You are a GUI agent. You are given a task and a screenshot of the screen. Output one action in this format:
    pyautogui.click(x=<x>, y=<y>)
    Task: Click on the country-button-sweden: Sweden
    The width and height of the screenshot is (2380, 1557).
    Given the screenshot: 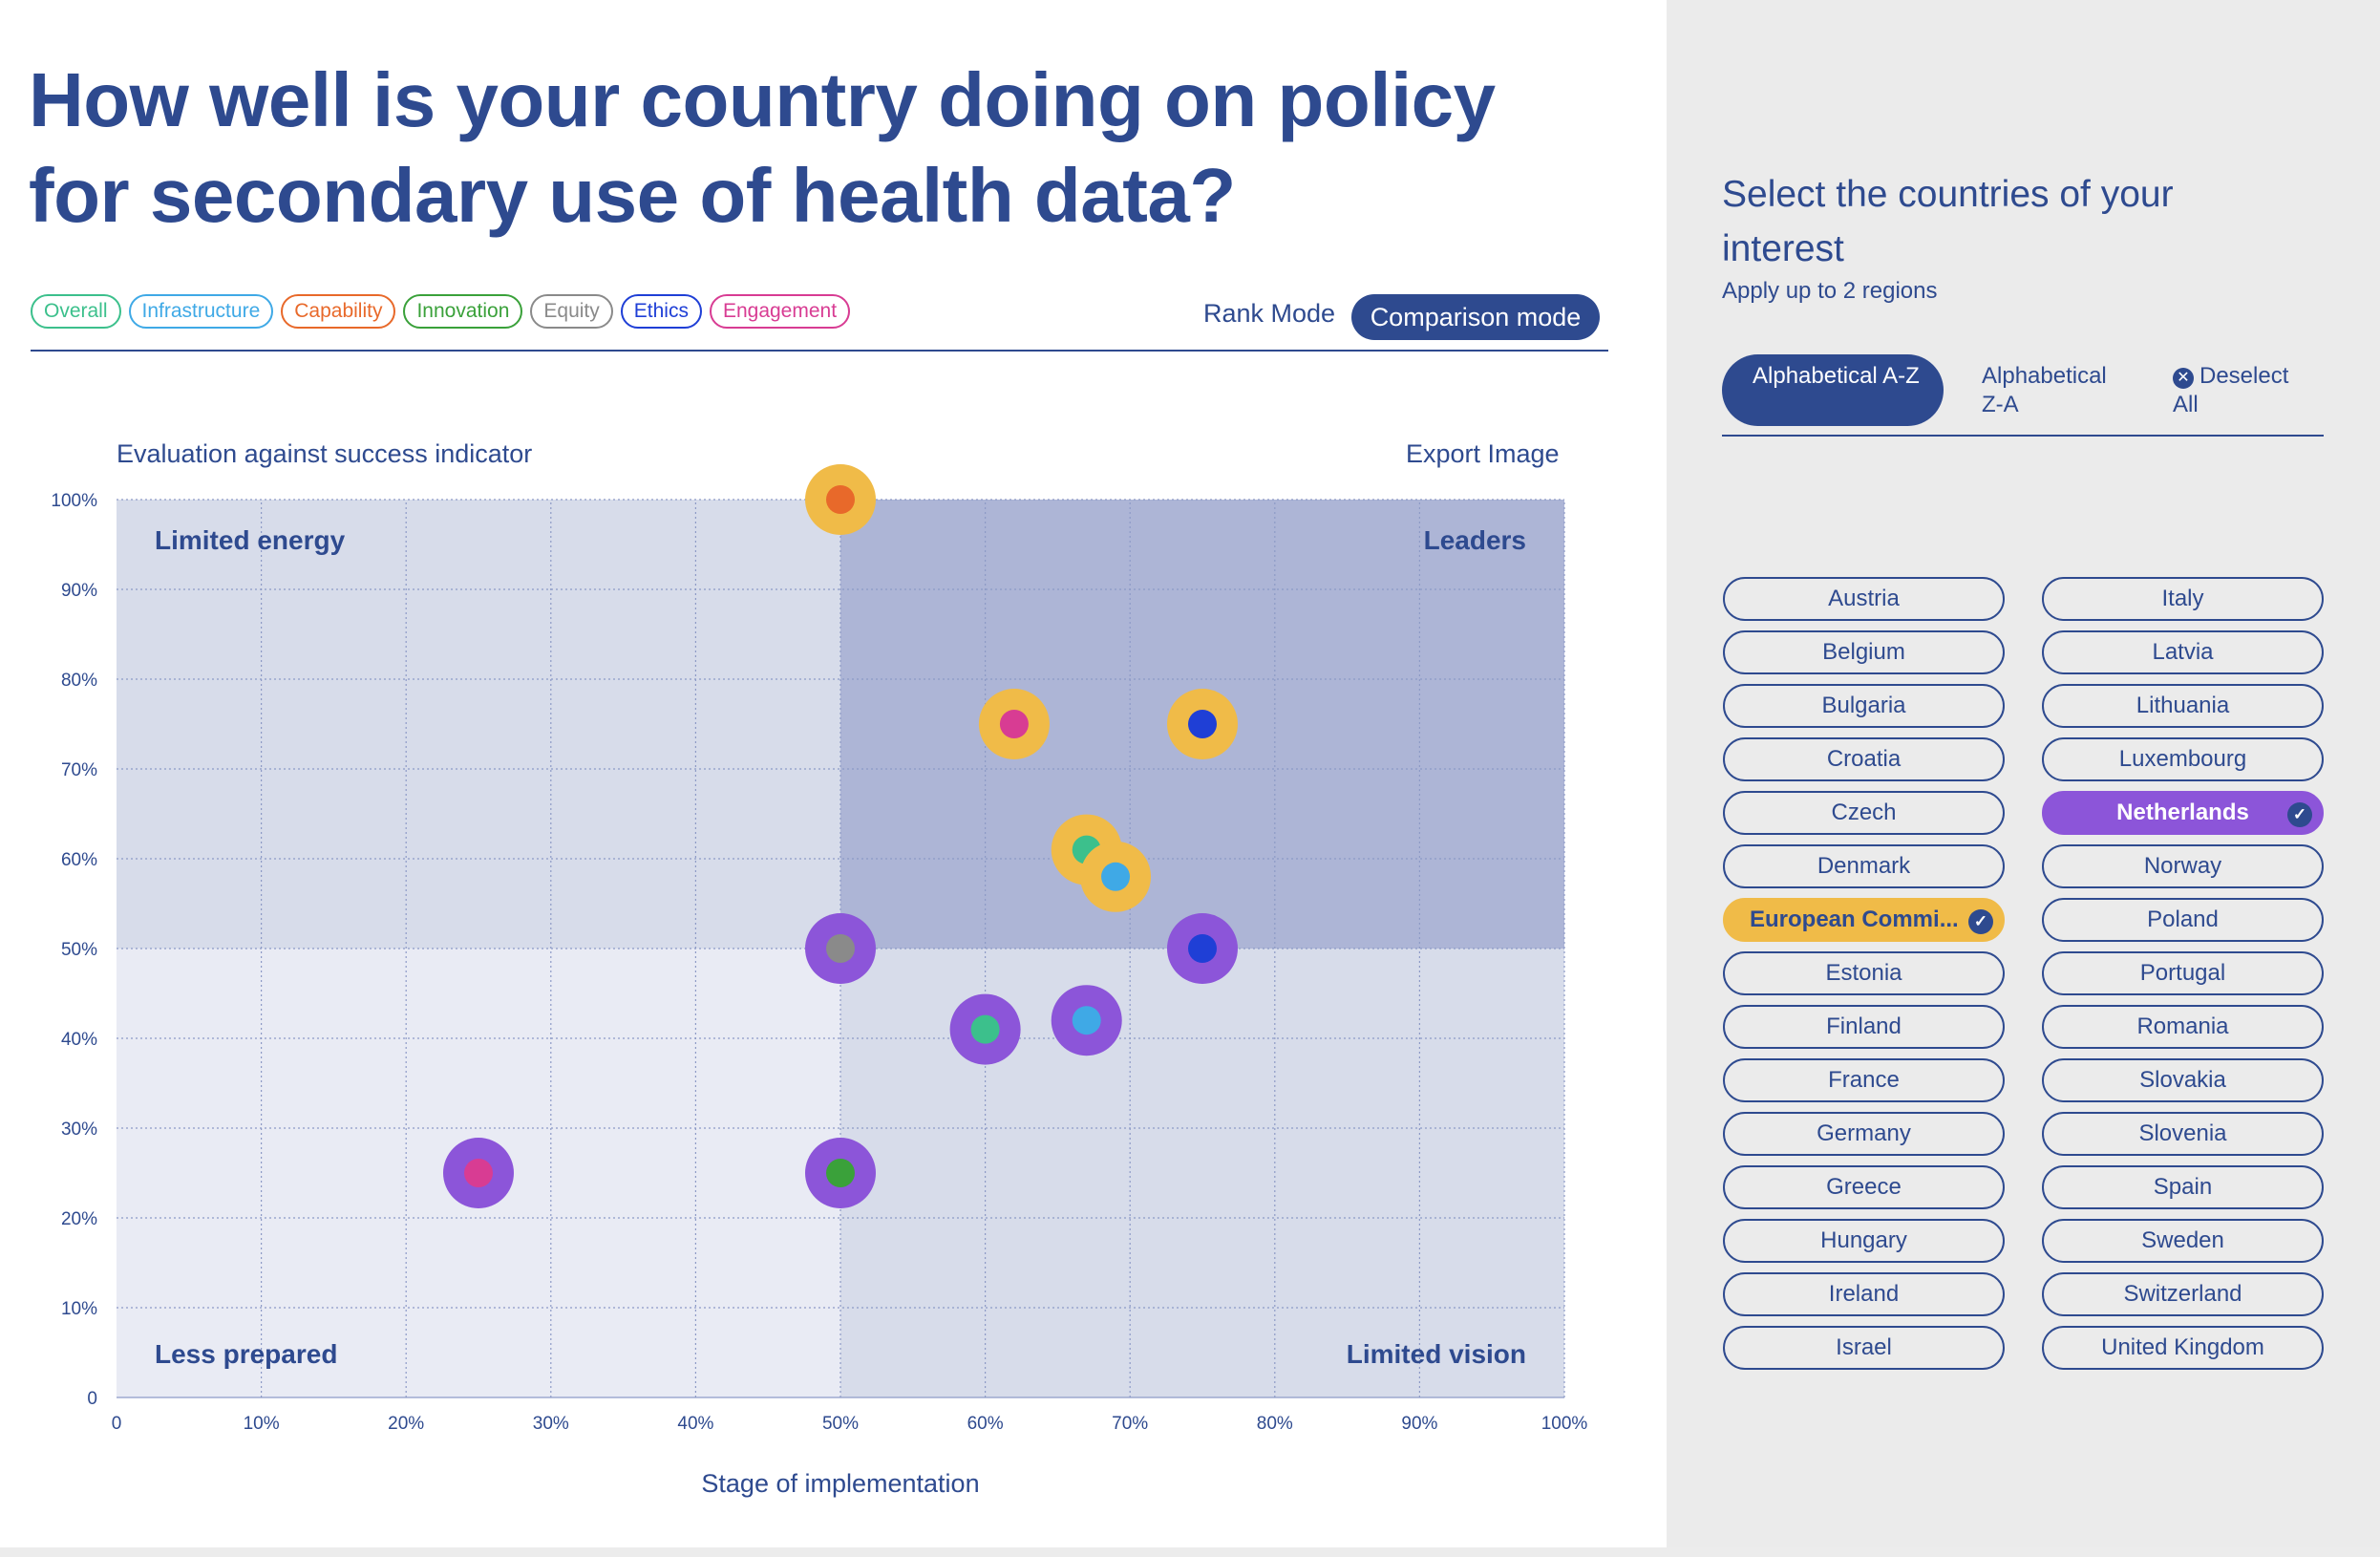 What is the action you would take?
    pyautogui.click(x=2183, y=1241)
    